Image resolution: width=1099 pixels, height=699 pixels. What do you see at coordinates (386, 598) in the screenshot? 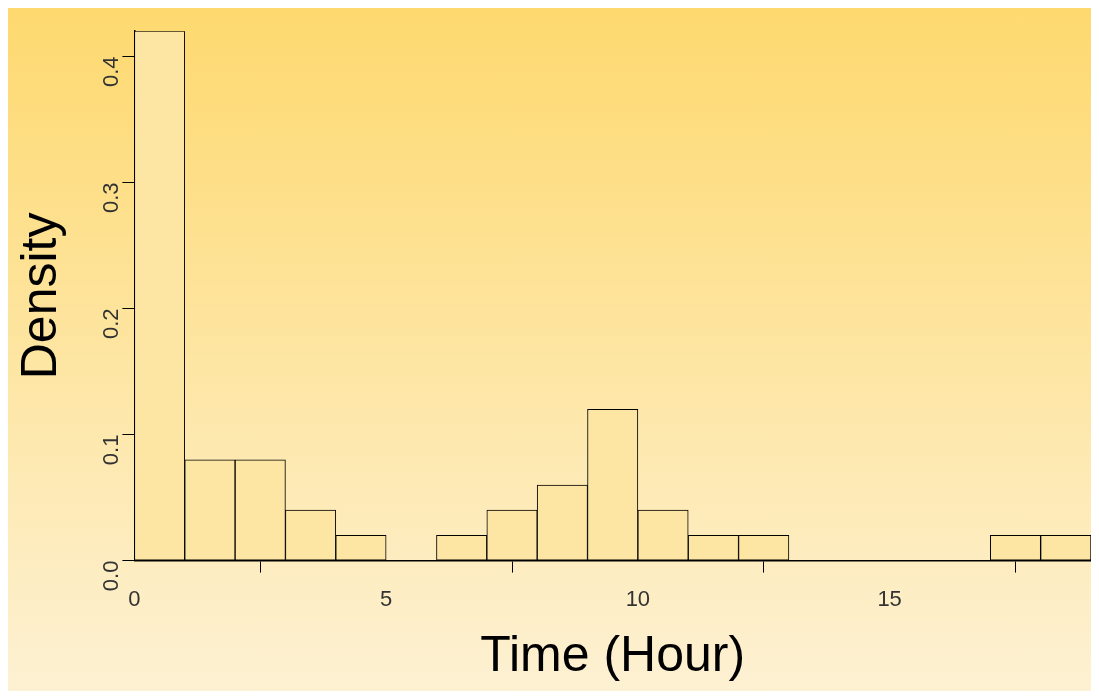
I see `x-tick-label: 5` at bounding box center [386, 598].